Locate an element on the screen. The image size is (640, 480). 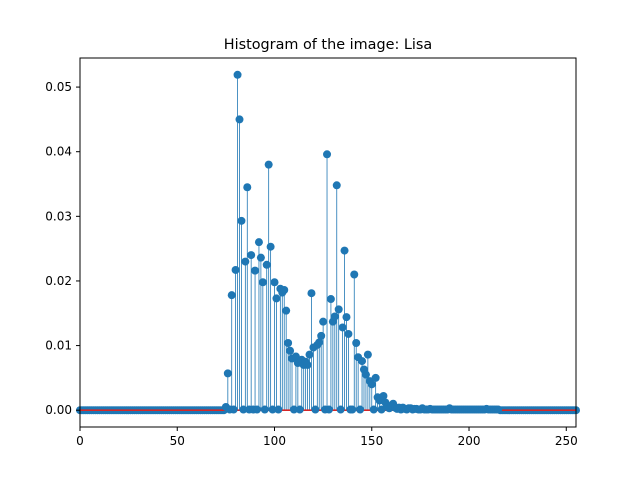
x-tick-label: 100 is located at coordinates (274, 441).